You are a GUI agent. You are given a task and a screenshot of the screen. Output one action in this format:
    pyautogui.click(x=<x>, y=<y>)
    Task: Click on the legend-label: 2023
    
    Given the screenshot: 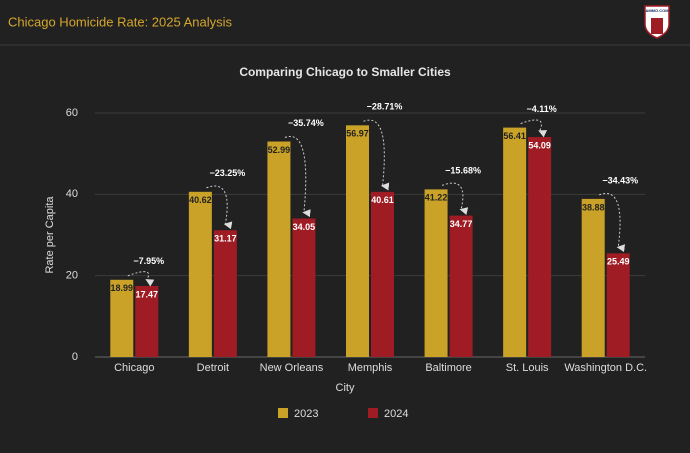 What is the action you would take?
    pyautogui.click(x=306, y=414)
    